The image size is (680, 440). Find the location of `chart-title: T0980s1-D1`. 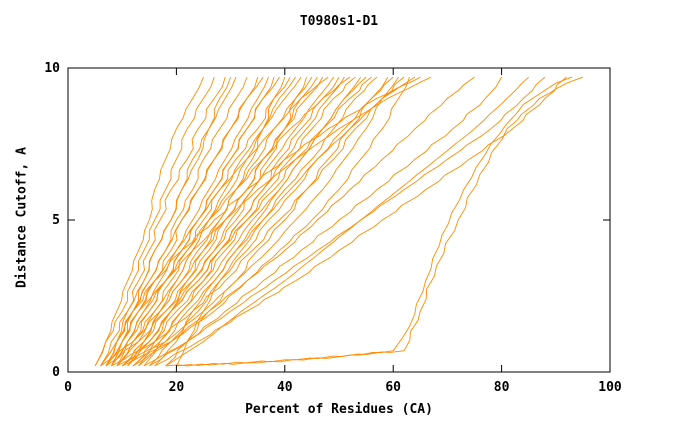

chart-title: T0980s1-D1 is located at coordinates (339, 21).